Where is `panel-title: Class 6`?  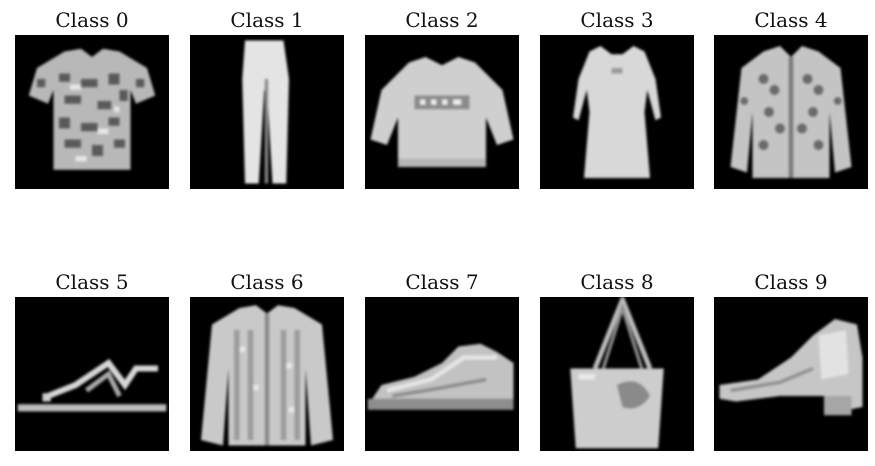 panel-title: Class 6 is located at coordinates (267, 282).